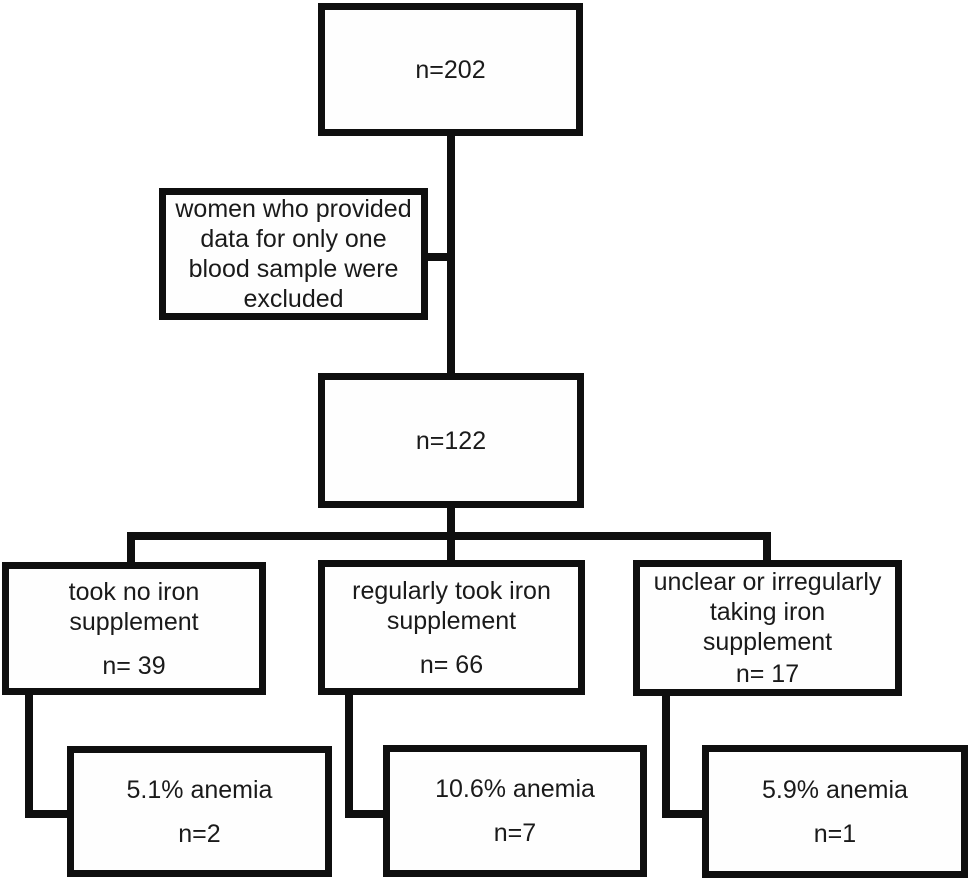 This screenshot has height=884, width=969. I want to click on outcome-unclear-iron-label: 5.9% anemia, so click(835, 789).